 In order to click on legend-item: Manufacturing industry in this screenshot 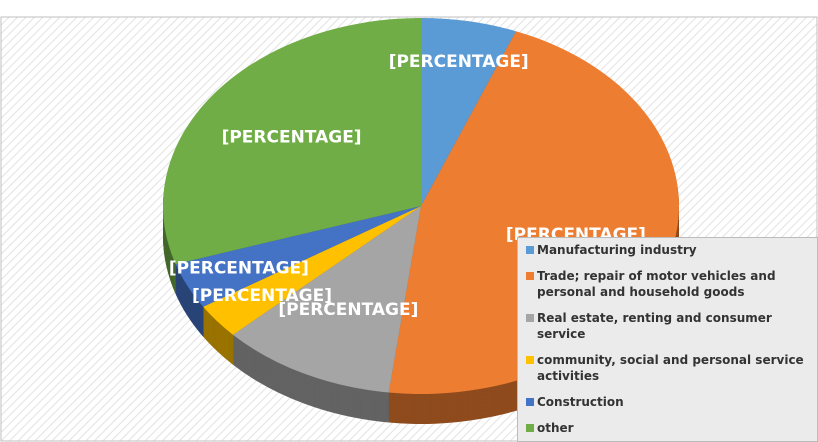, I will do `click(669, 250)`.